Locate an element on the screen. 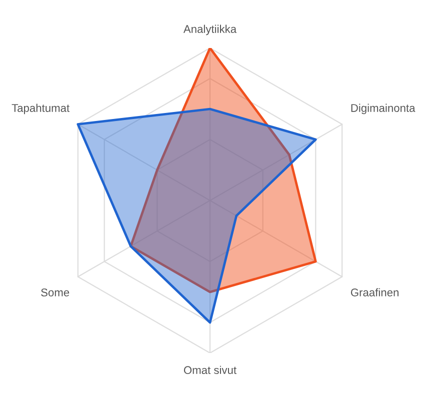  spoke-label: Some is located at coordinates (55, 292).